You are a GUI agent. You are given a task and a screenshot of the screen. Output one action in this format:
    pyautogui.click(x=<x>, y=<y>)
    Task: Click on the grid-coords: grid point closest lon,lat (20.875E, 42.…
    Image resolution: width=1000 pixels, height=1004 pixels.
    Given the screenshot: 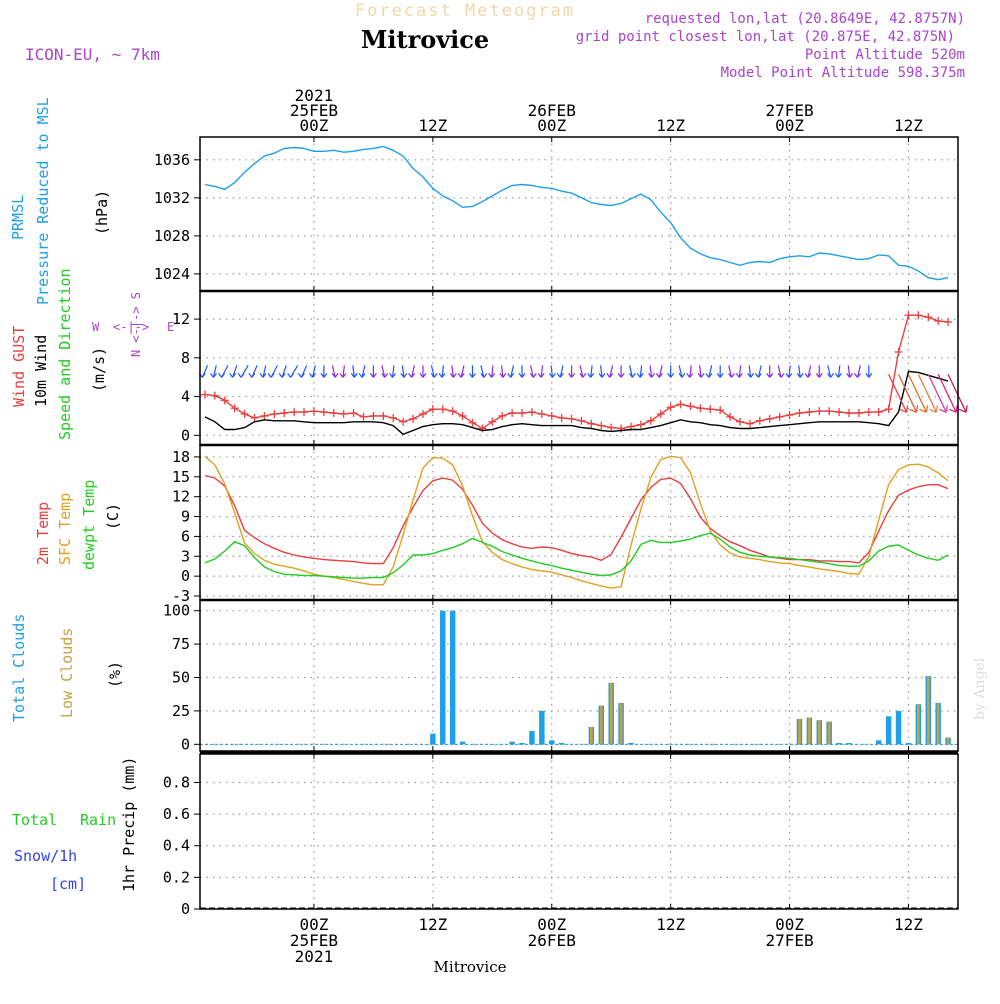 What is the action you would take?
    pyautogui.click(x=765, y=37)
    